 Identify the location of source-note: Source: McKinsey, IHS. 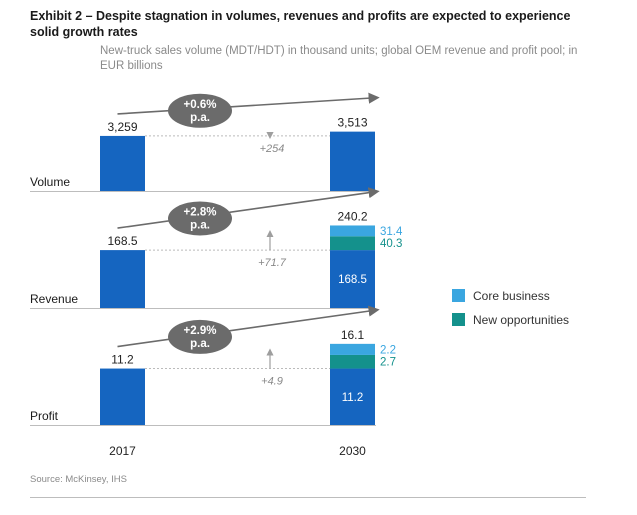
(78, 479).